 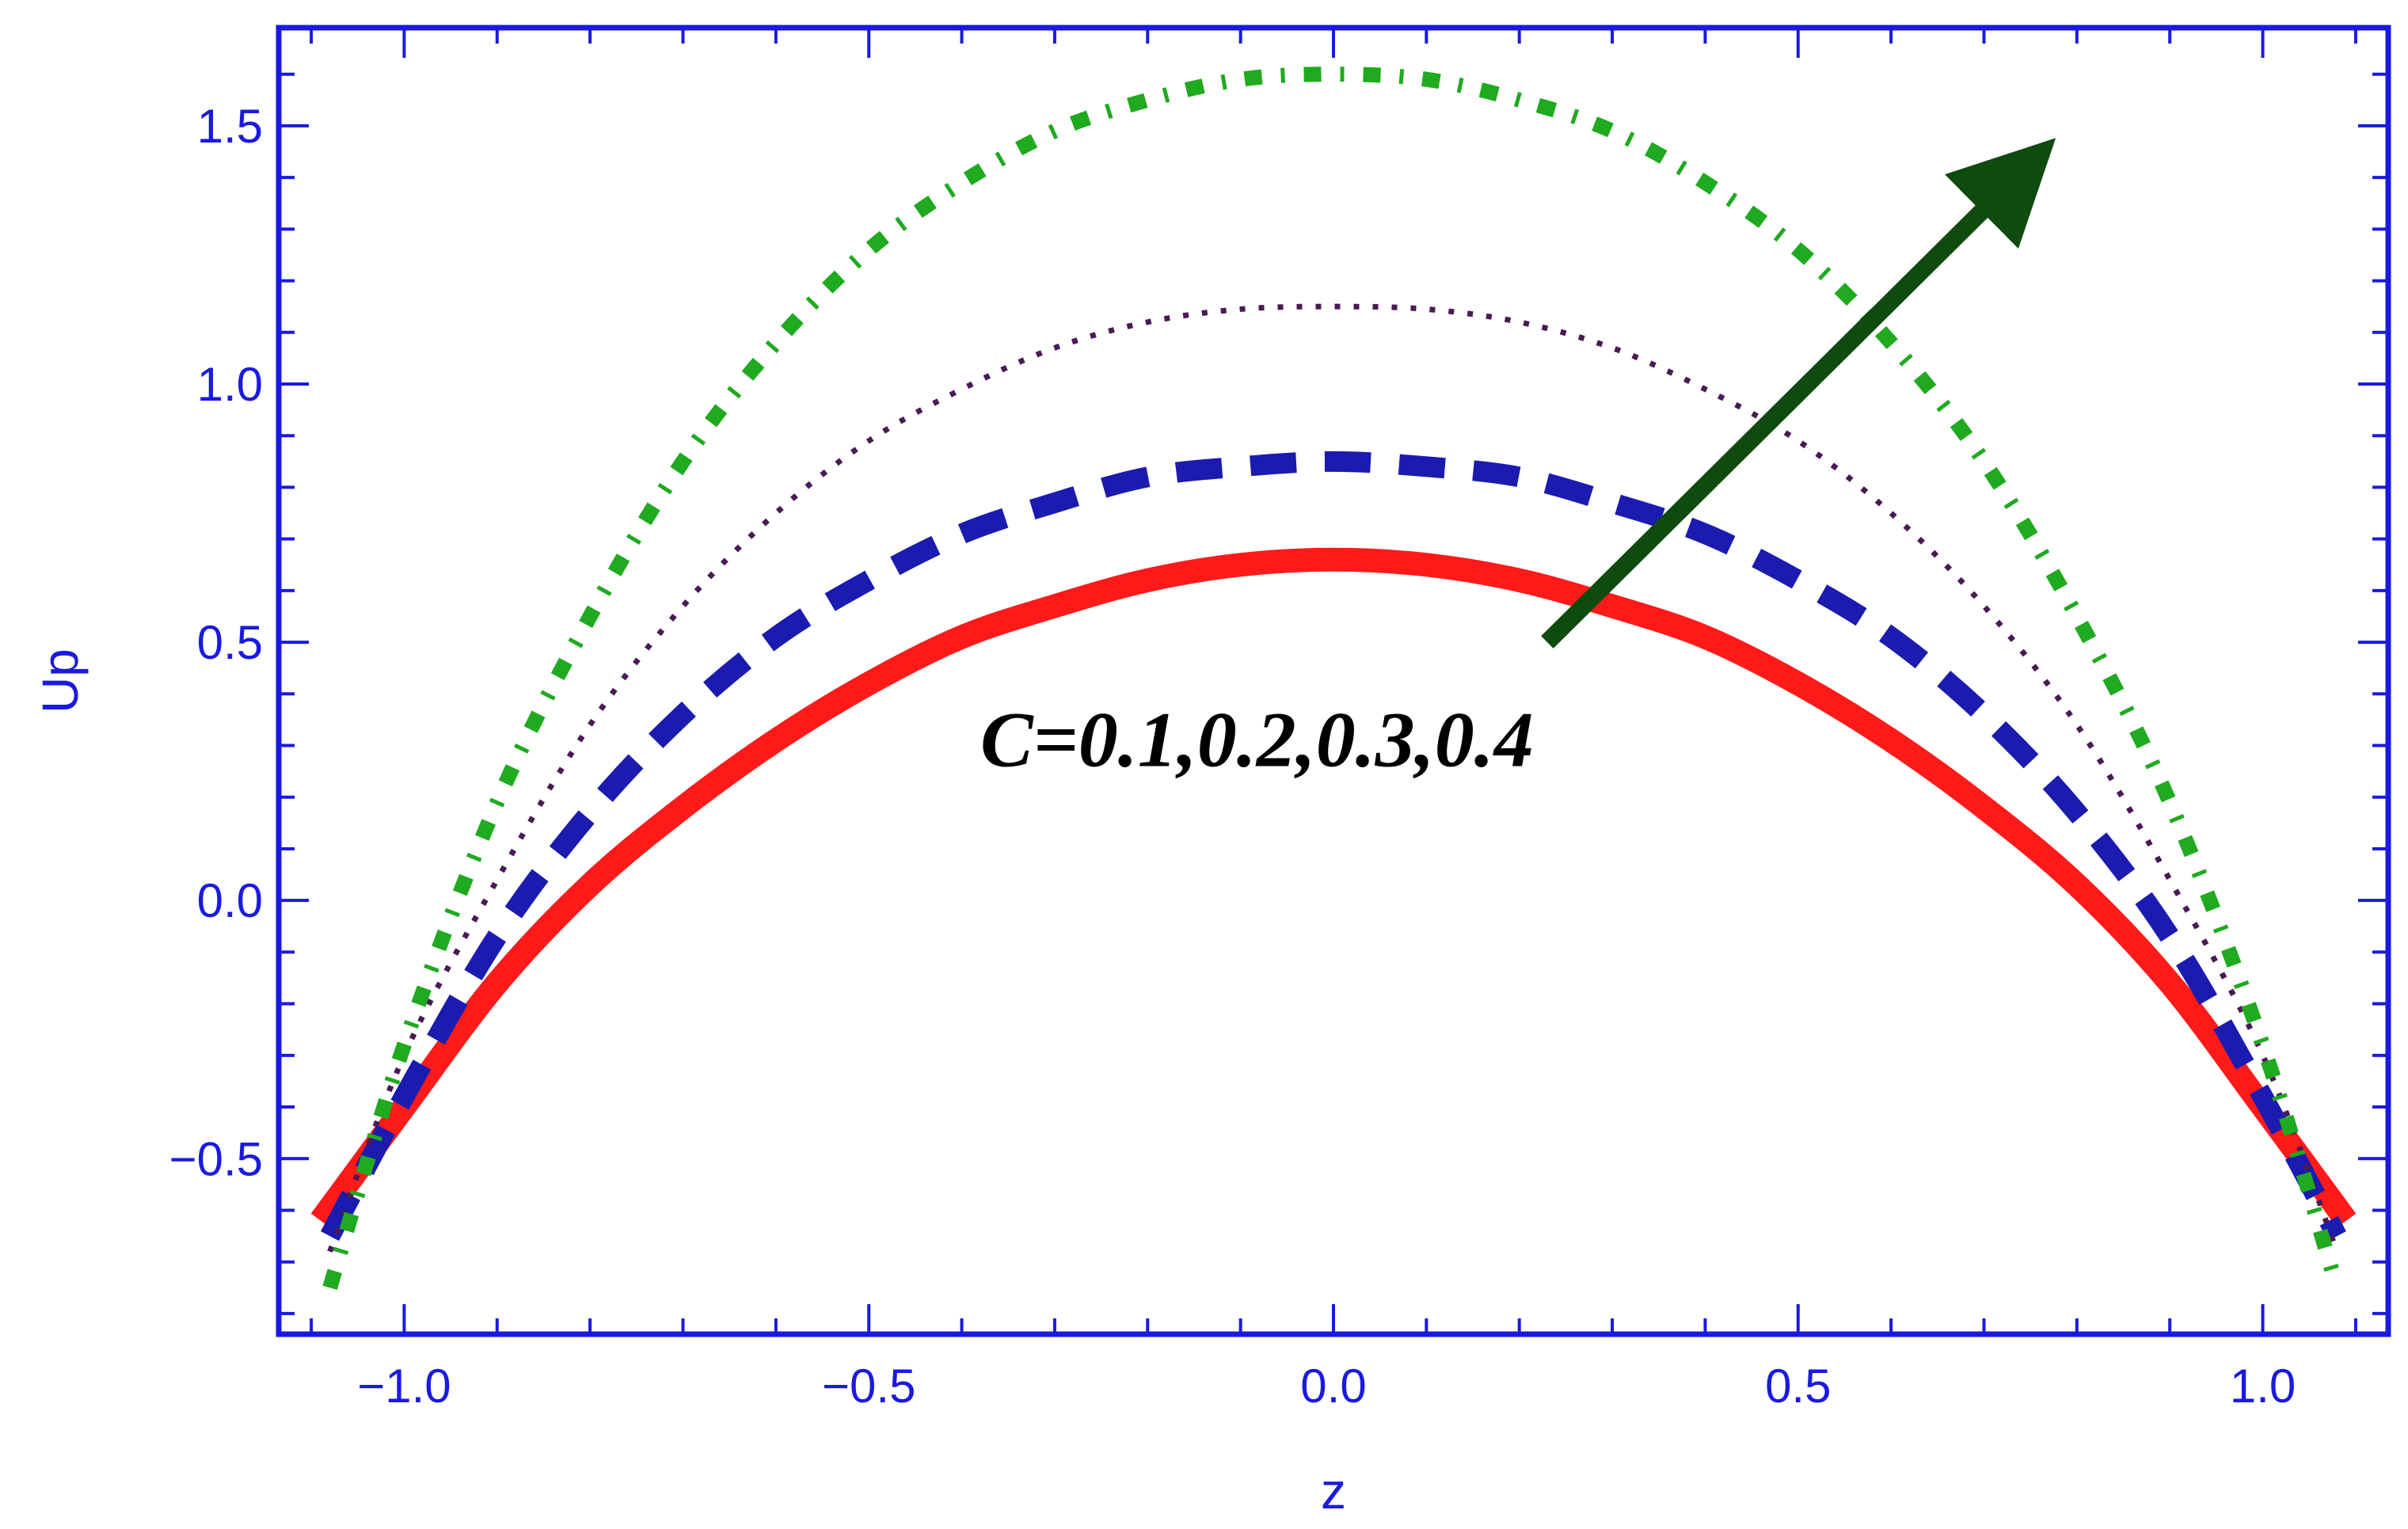 What do you see at coordinates (1798, 1386) in the screenshot?
I see `x-tick-label: 0.5` at bounding box center [1798, 1386].